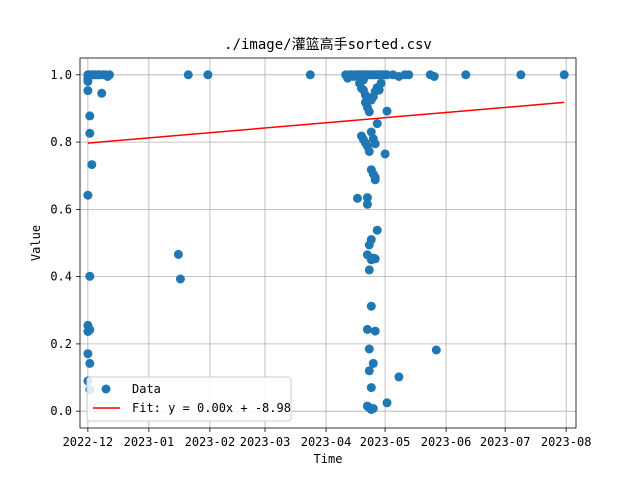 Image resolution: width=640 pixels, height=480 pixels. Describe the element at coordinates (61, 277) in the screenshot. I see `y-tick-label: 0.4` at that location.